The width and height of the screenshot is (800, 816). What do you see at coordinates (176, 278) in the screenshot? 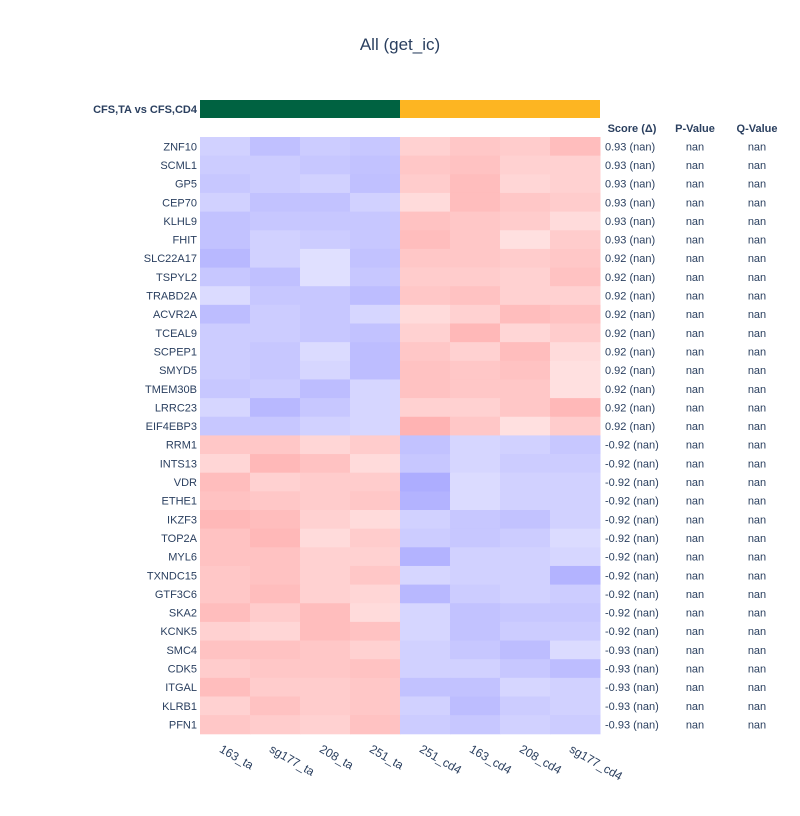
I see `row-label: TSPYL2` at bounding box center [176, 278].